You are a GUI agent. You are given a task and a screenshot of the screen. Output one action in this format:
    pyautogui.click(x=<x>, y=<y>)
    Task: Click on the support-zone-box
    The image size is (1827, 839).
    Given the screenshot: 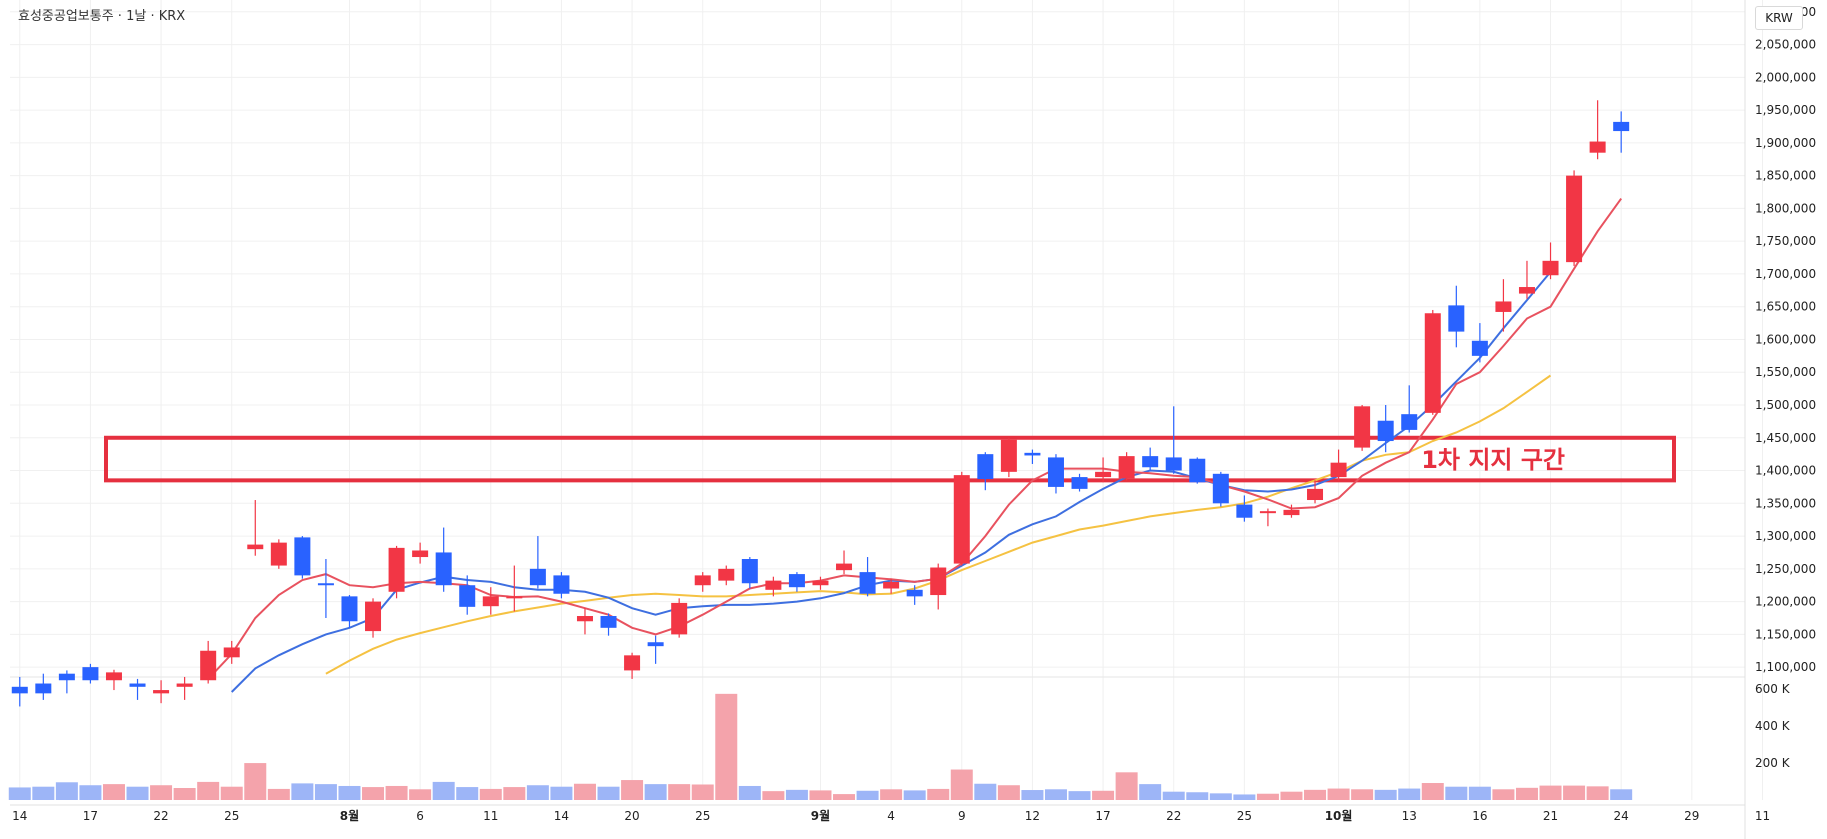 What is the action you would take?
    pyautogui.click(x=890, y=459)
    